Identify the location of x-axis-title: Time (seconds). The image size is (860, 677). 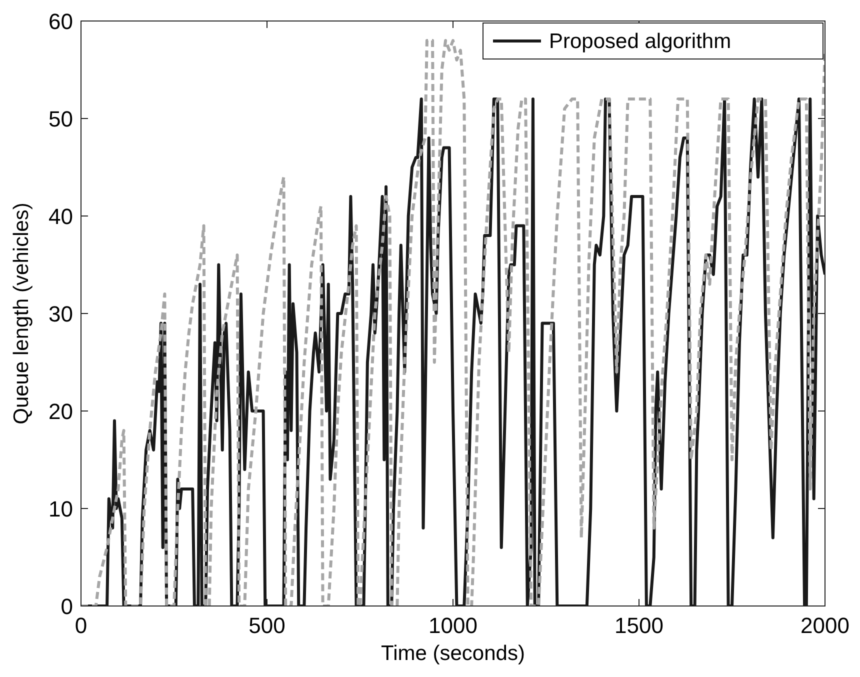
(453, 653).